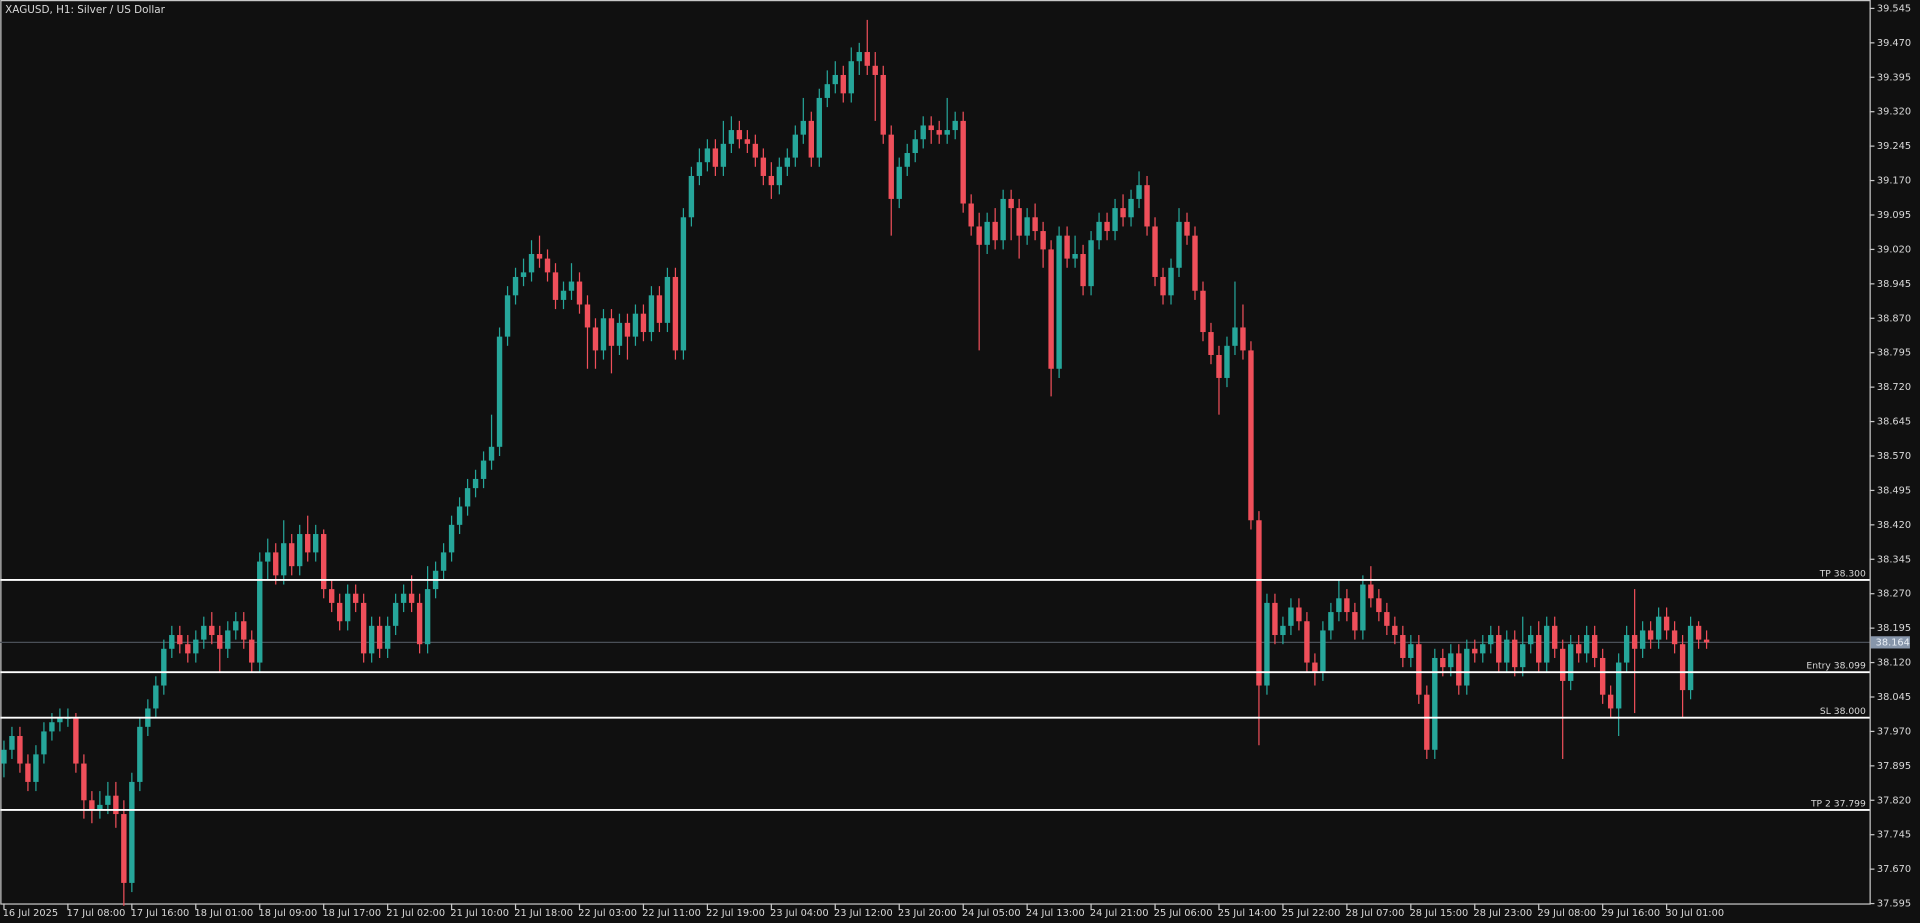 The height and width of the screenshot is (923, 1920). What do you see at coordinates (1890, 642) in the screenshot?
I see `current-price-tag` at bounding box center [1890, 642].